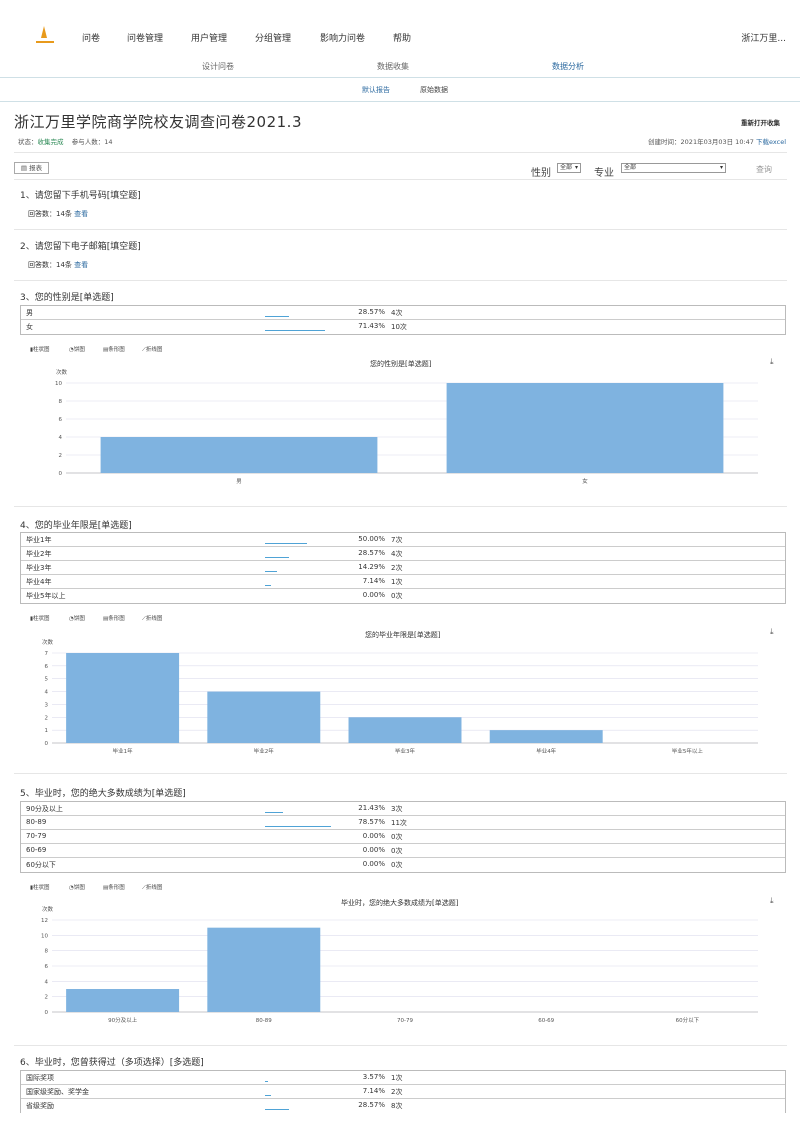  What do you see at coordinates (39, 554) in the screenshot?
I see `option-label: 毕业2年` at bounding box center [39, 554].